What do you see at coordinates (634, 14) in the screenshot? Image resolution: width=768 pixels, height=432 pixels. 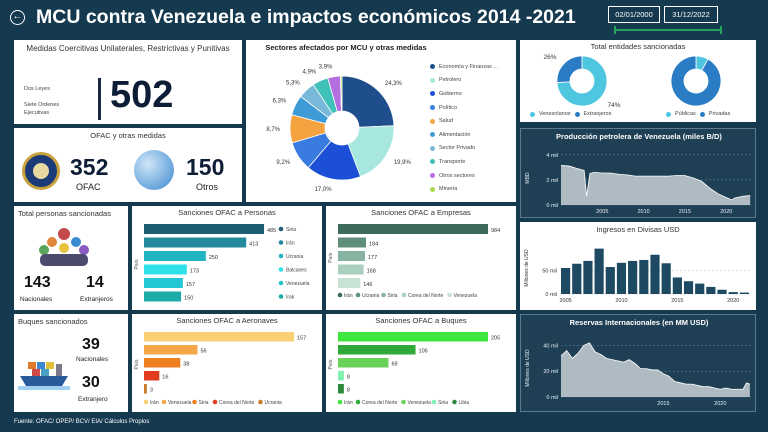 I see `date-from-field: 02/01/2000` at bounding box center [634, 14].